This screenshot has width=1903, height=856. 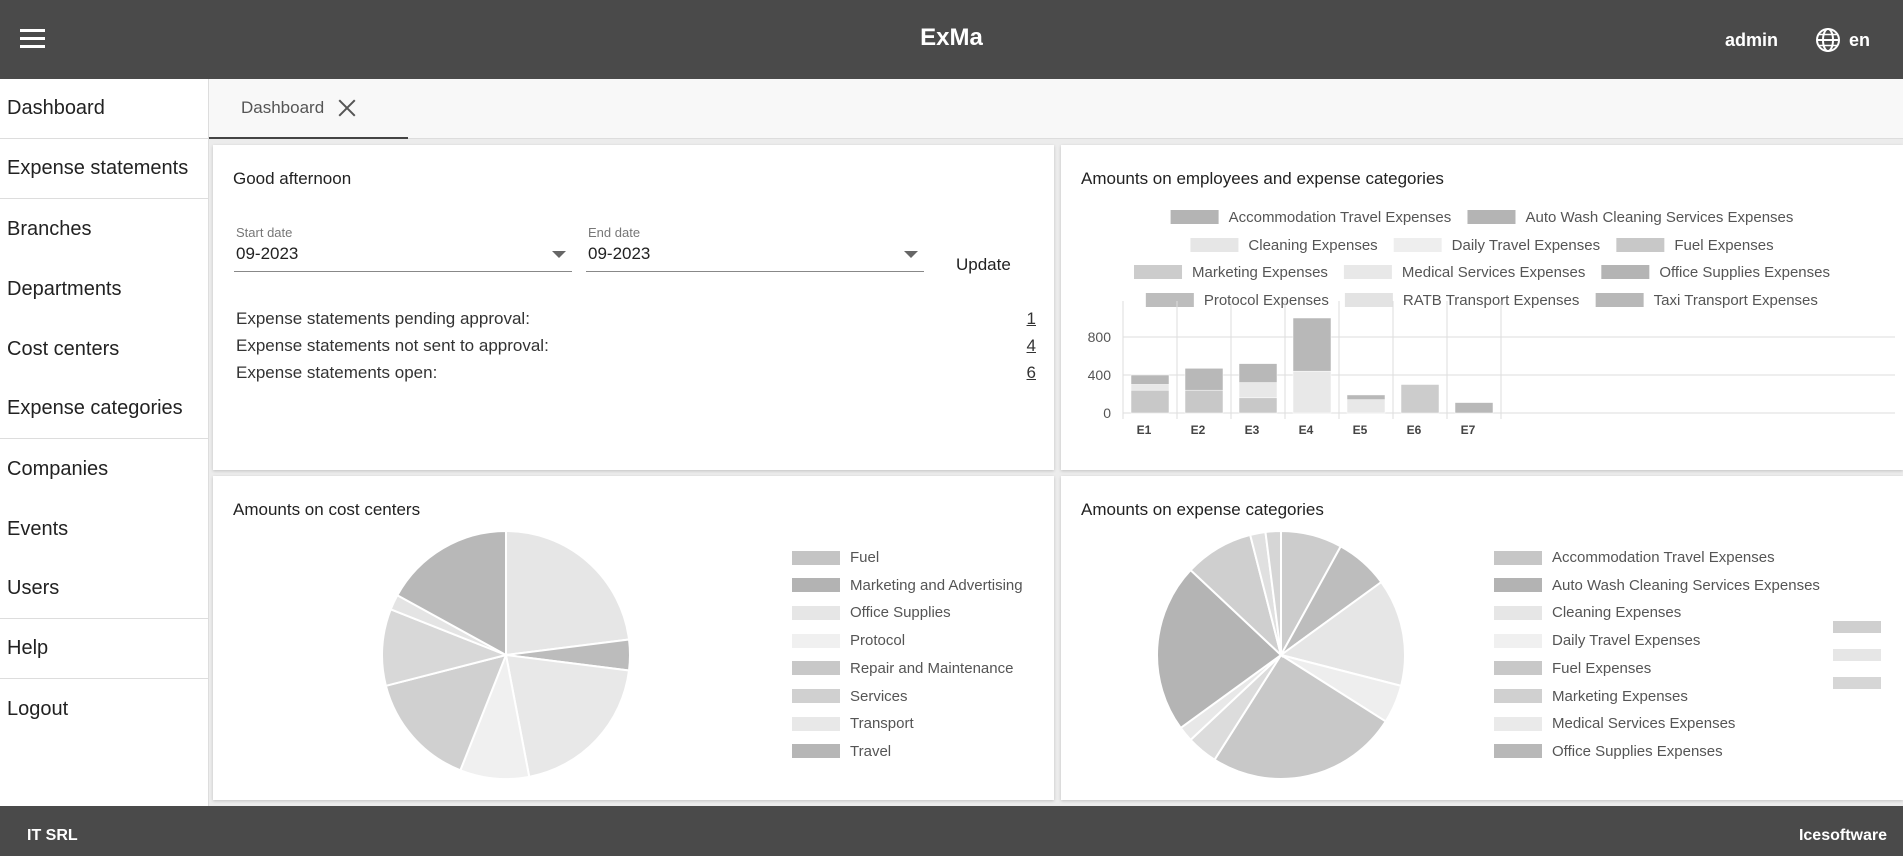 What do you see at coordinates (1266, 300) in the screenshot?
I see `legend-label: Protocol Expenses` at bounding box center [1266, 300].